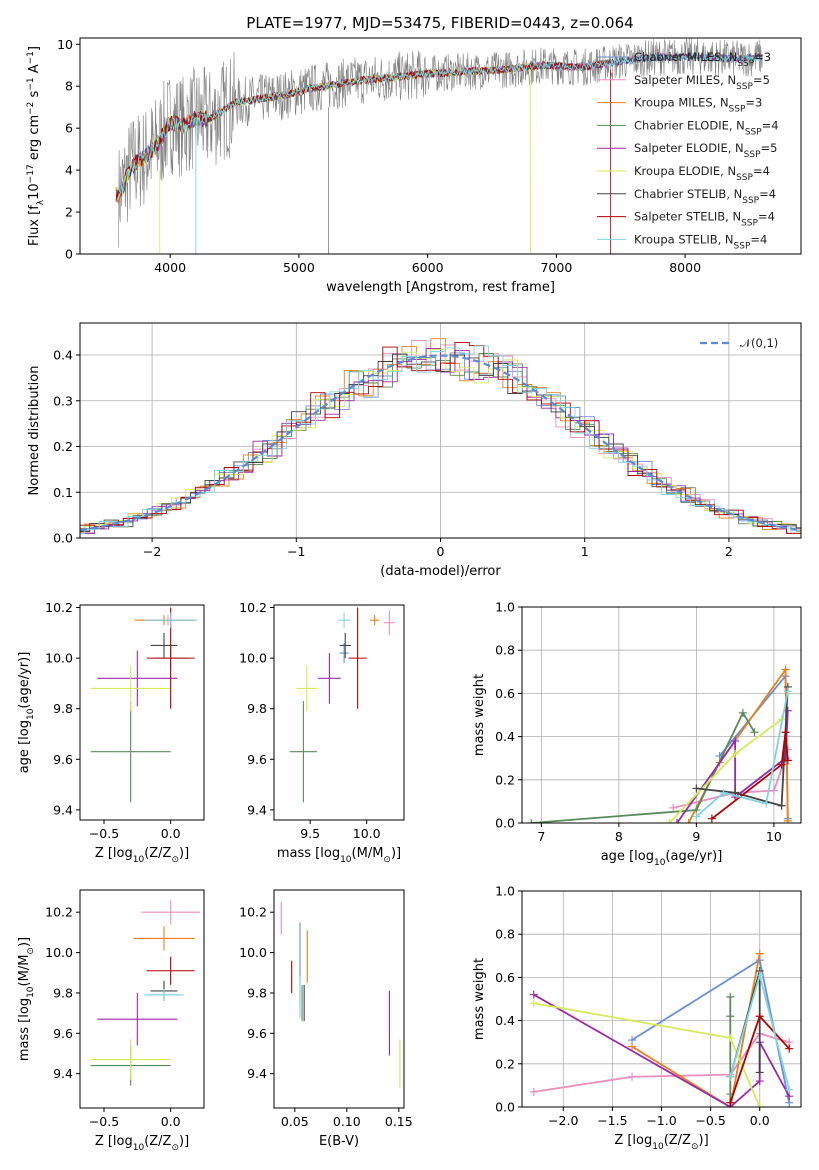 The width and height of the screenshot is (819, 1170). Describe the element at coordinates (342, 705) in the screenshot. I see `age_vs_mass-marks` at that location.